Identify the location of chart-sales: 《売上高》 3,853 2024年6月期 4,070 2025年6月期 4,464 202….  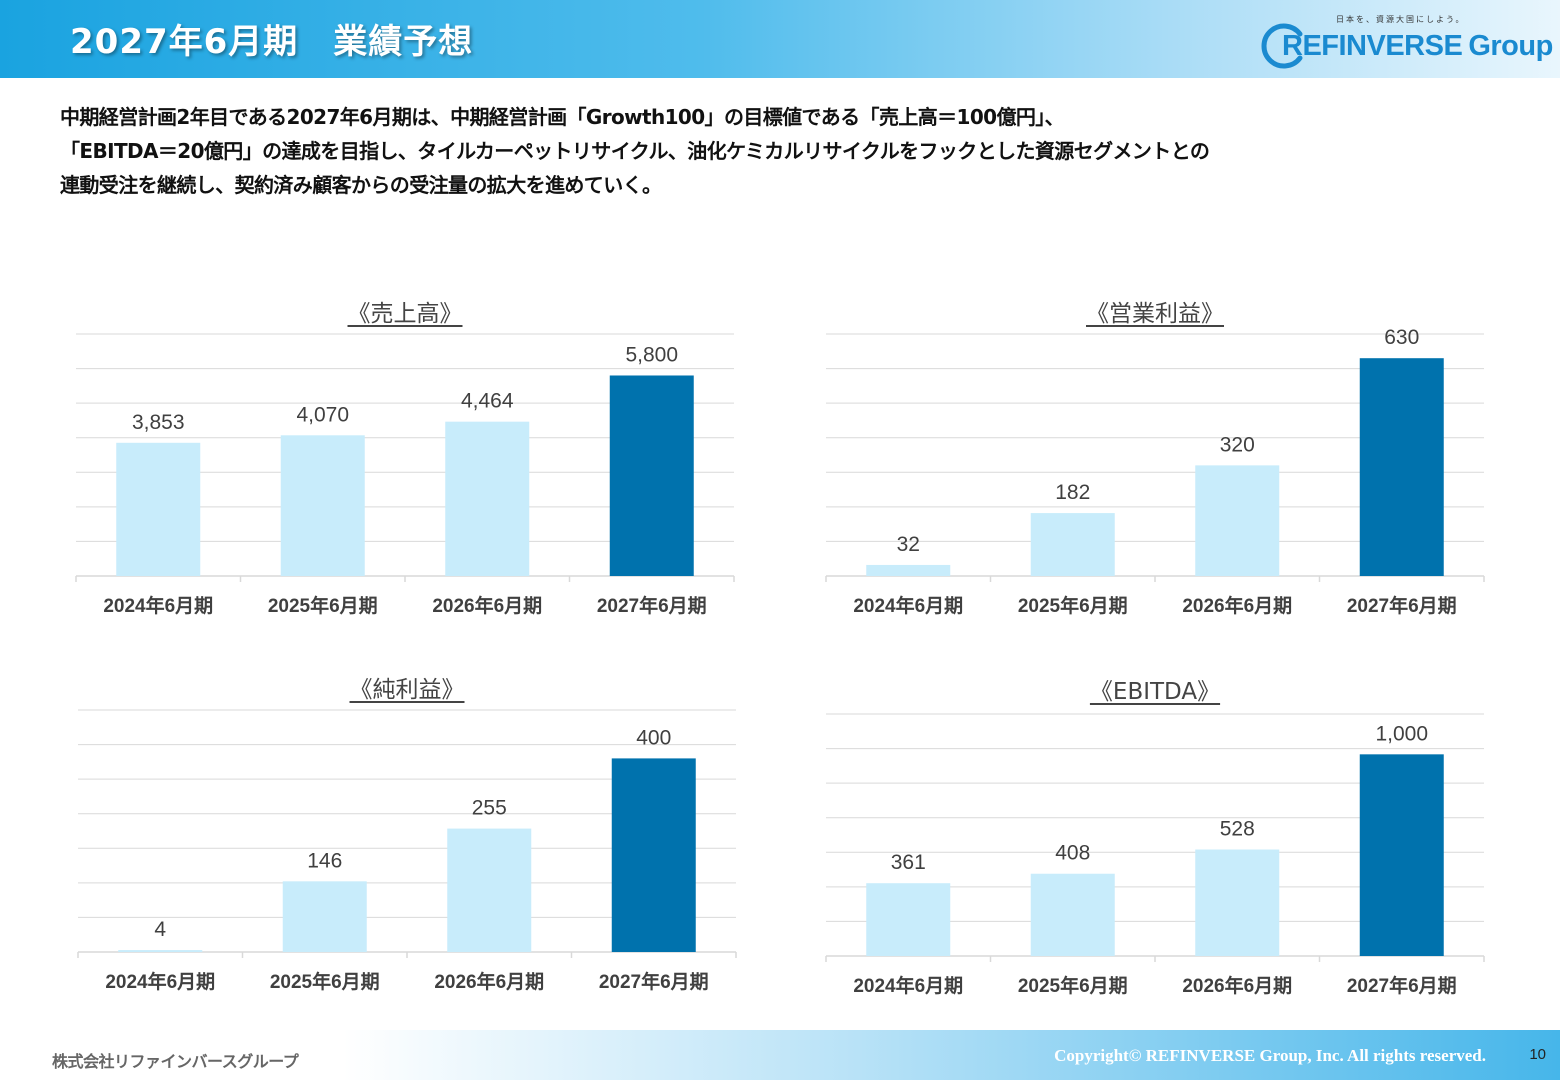
(405, 464).